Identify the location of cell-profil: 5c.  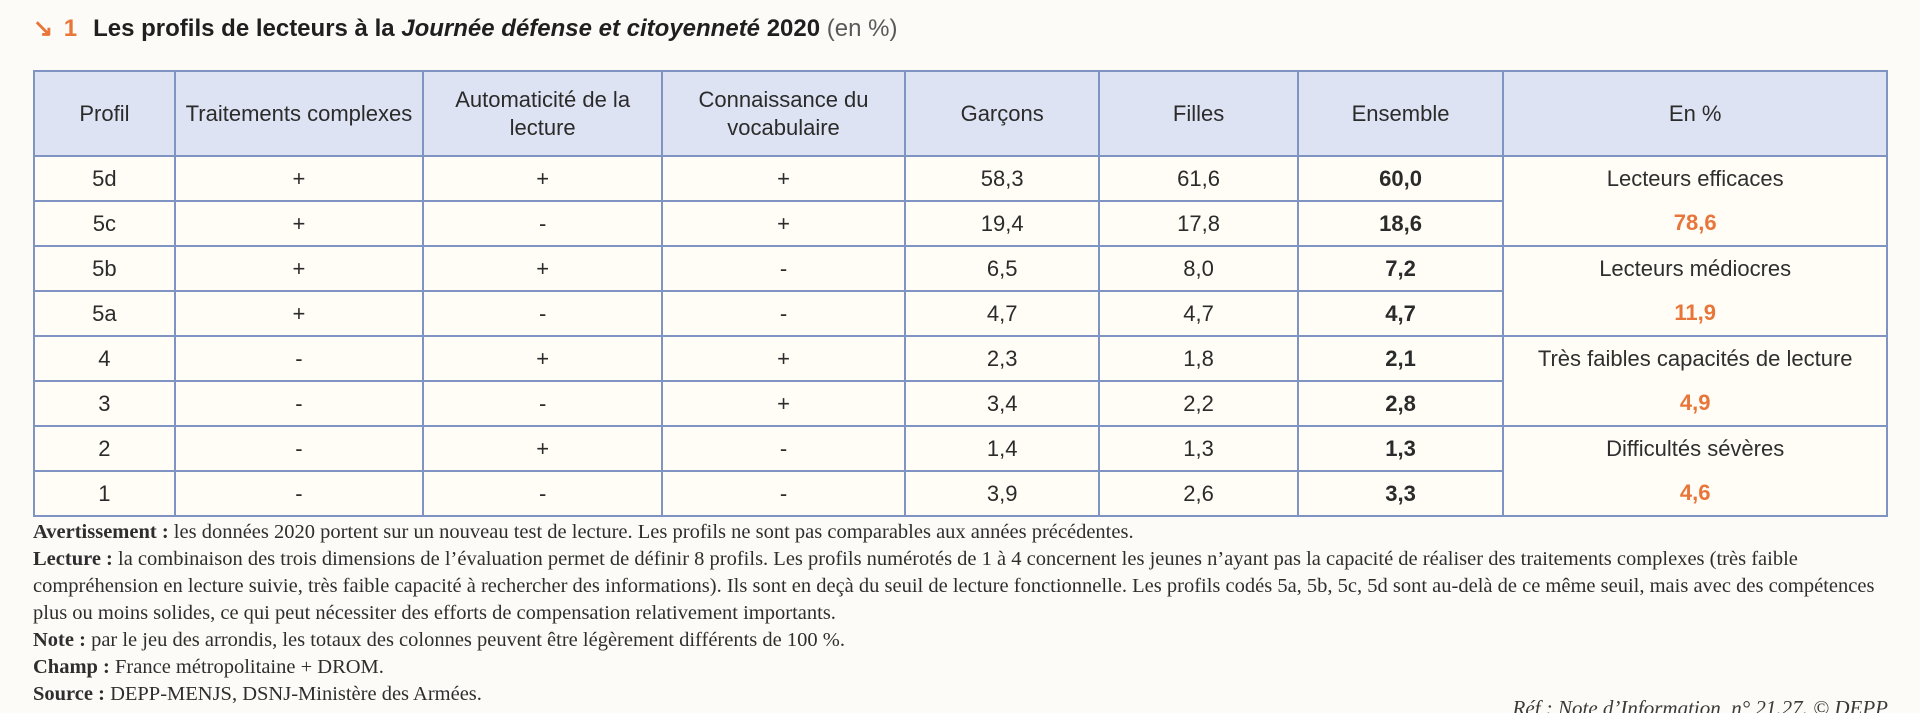
(104, 223).